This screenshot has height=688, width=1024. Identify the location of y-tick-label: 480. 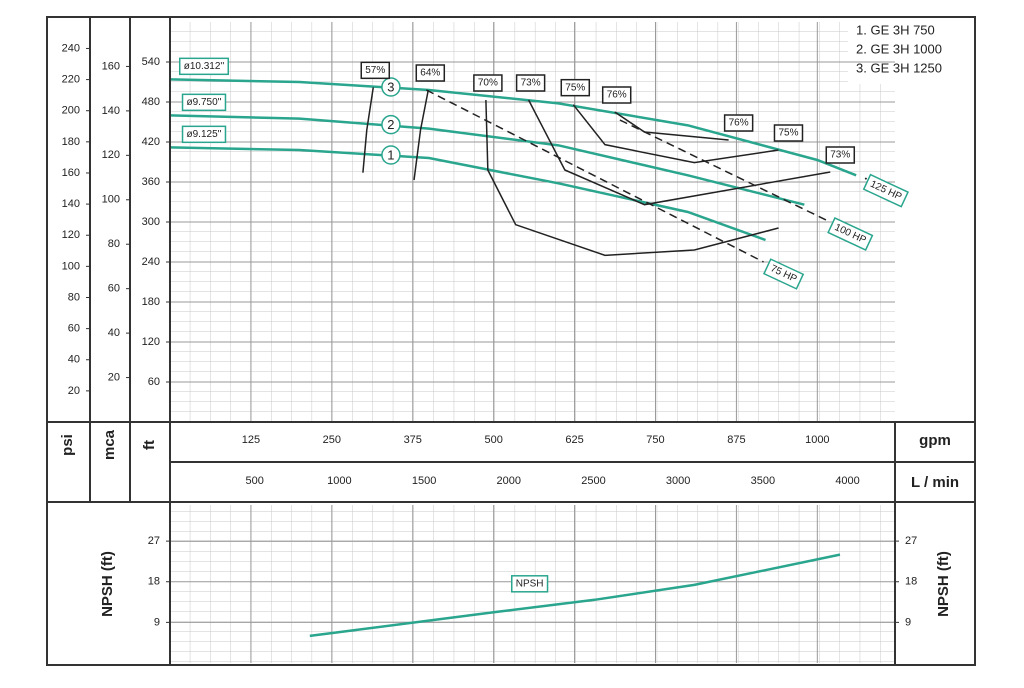
(151, 102).